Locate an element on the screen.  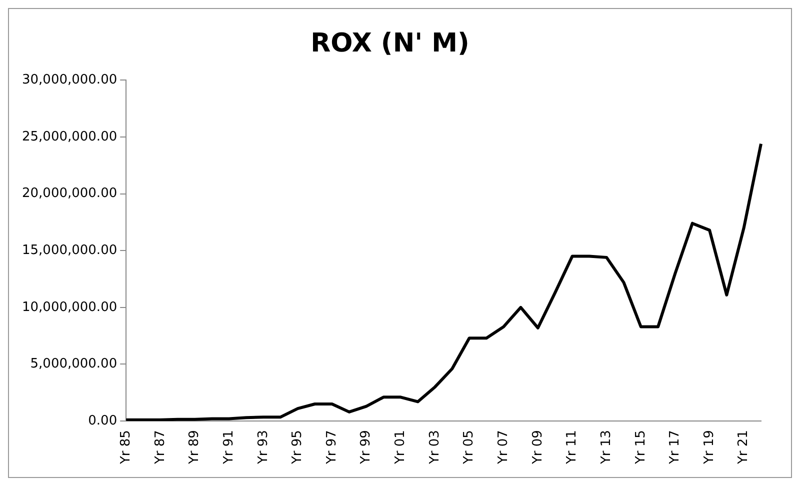
chart-title: ROX (N' M) is located at coordinates (390, 43).